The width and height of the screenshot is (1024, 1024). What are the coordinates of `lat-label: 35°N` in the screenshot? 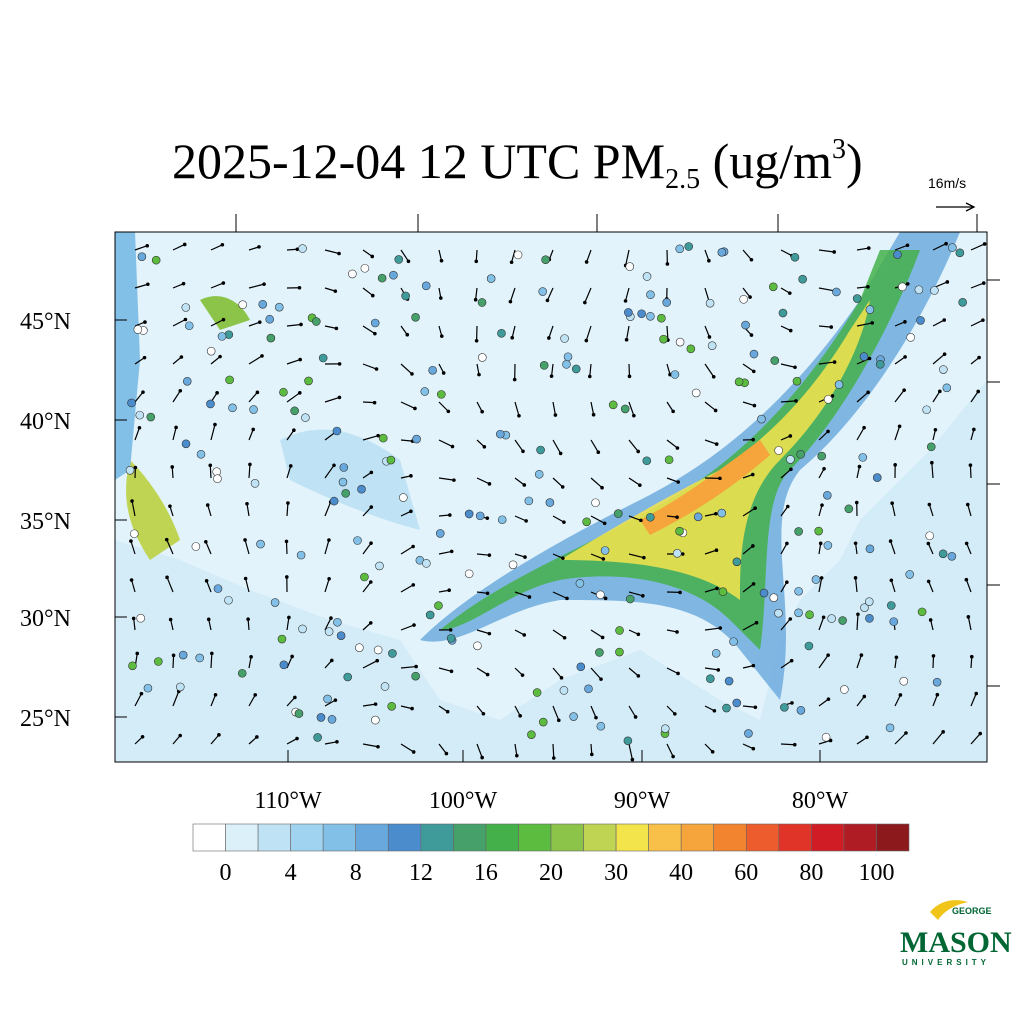 It's located at (45, 522).